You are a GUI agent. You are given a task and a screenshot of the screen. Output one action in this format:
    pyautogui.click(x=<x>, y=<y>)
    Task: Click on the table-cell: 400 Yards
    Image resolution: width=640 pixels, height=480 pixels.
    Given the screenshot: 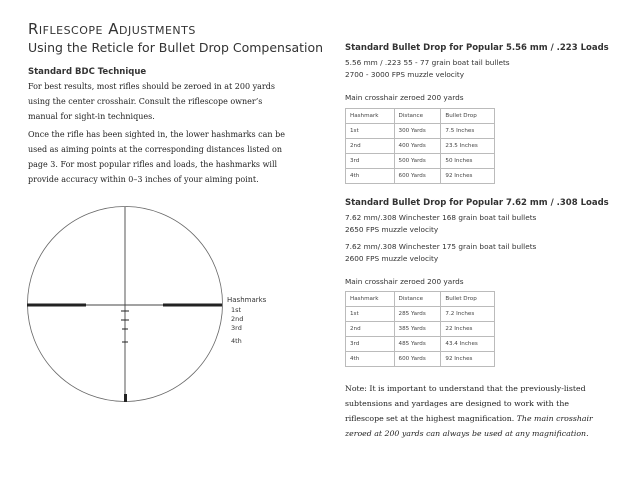 What is the action you would take?
    pyautogui.click(x=417, y=146)
    